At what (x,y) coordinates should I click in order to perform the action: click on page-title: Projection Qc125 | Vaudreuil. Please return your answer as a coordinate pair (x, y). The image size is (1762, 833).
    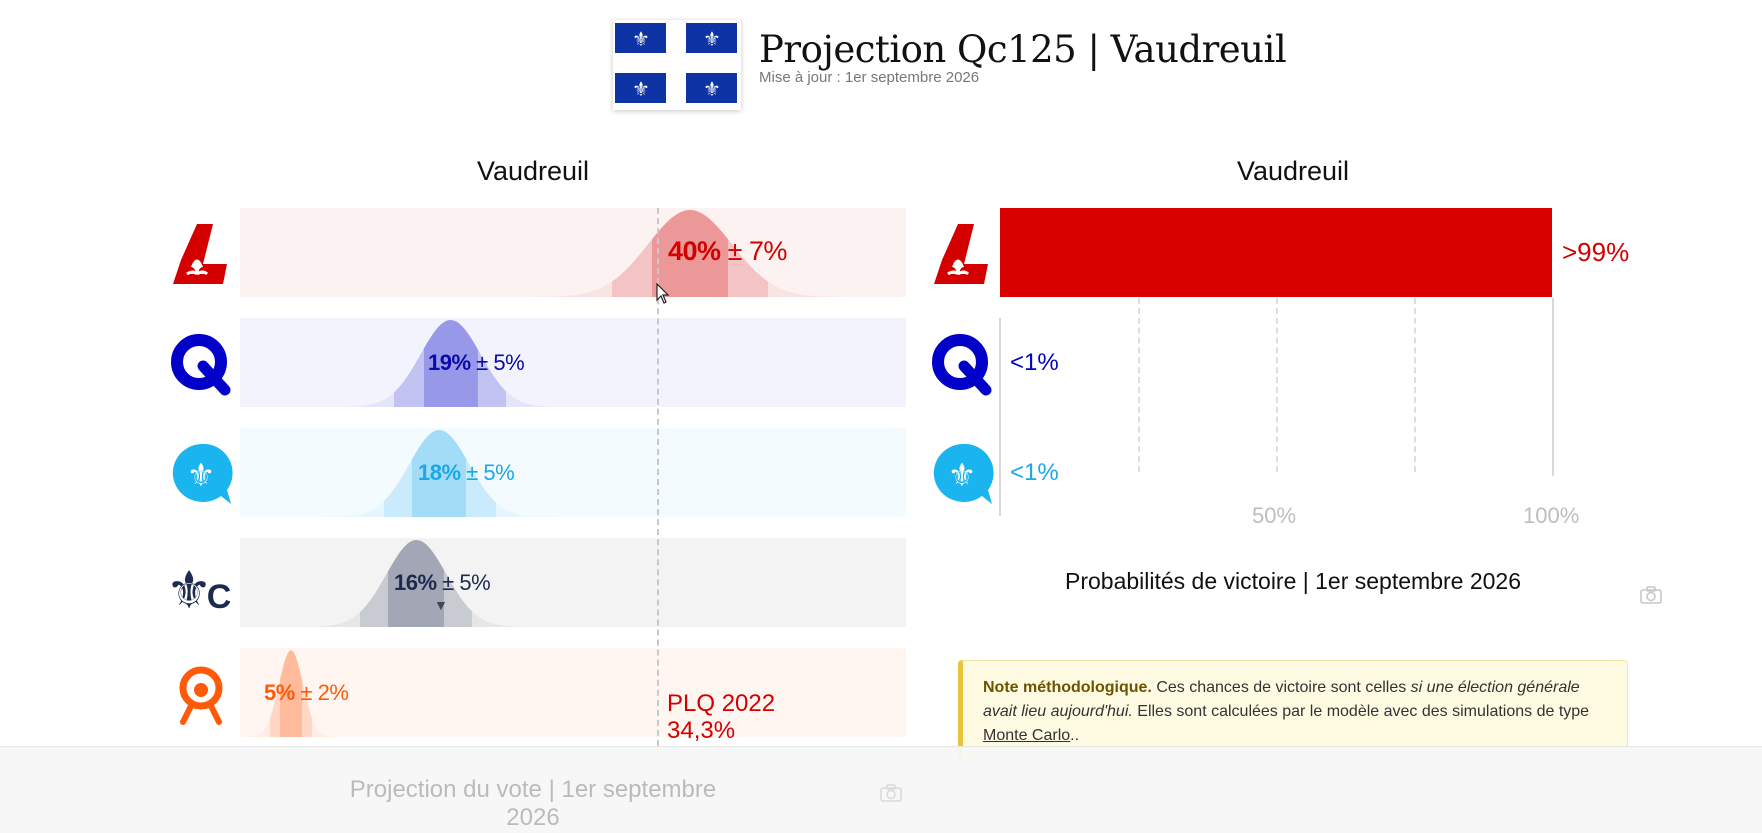
    Looking at the image, I should click on (1023, 49).